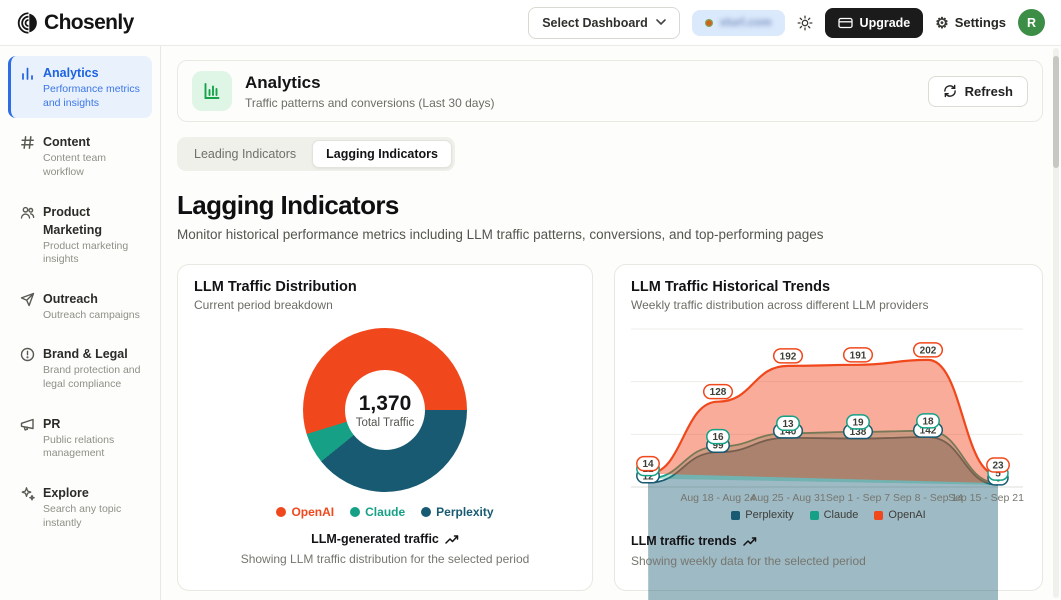  What do you see at coordinates (27, 368) in the screenshot?
I see `shield-alert-icon` at bounding box center [27, 368].